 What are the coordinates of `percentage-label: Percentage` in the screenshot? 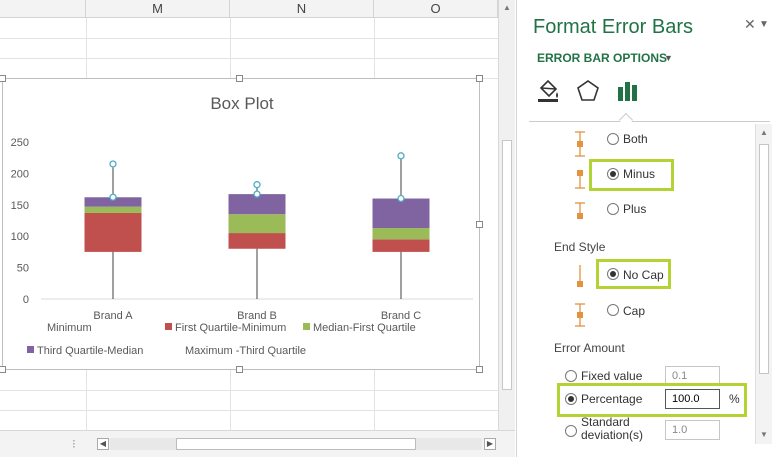 It's located at (612, 399).